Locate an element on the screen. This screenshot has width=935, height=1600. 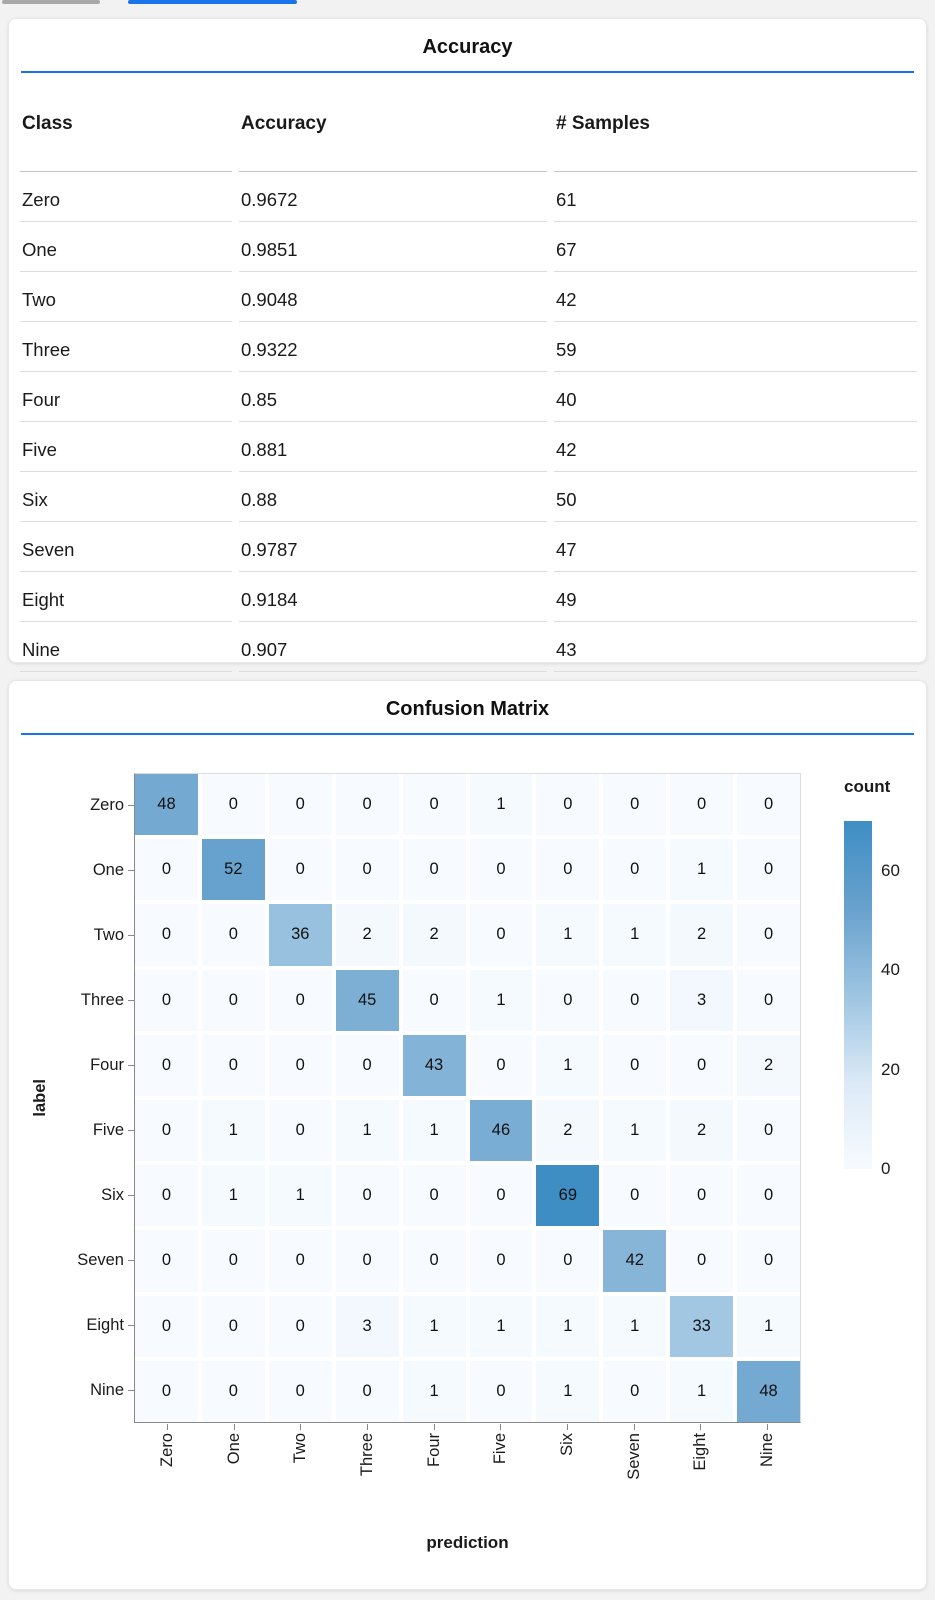
column-header: Accuracy is located at coordinates (393, 135).